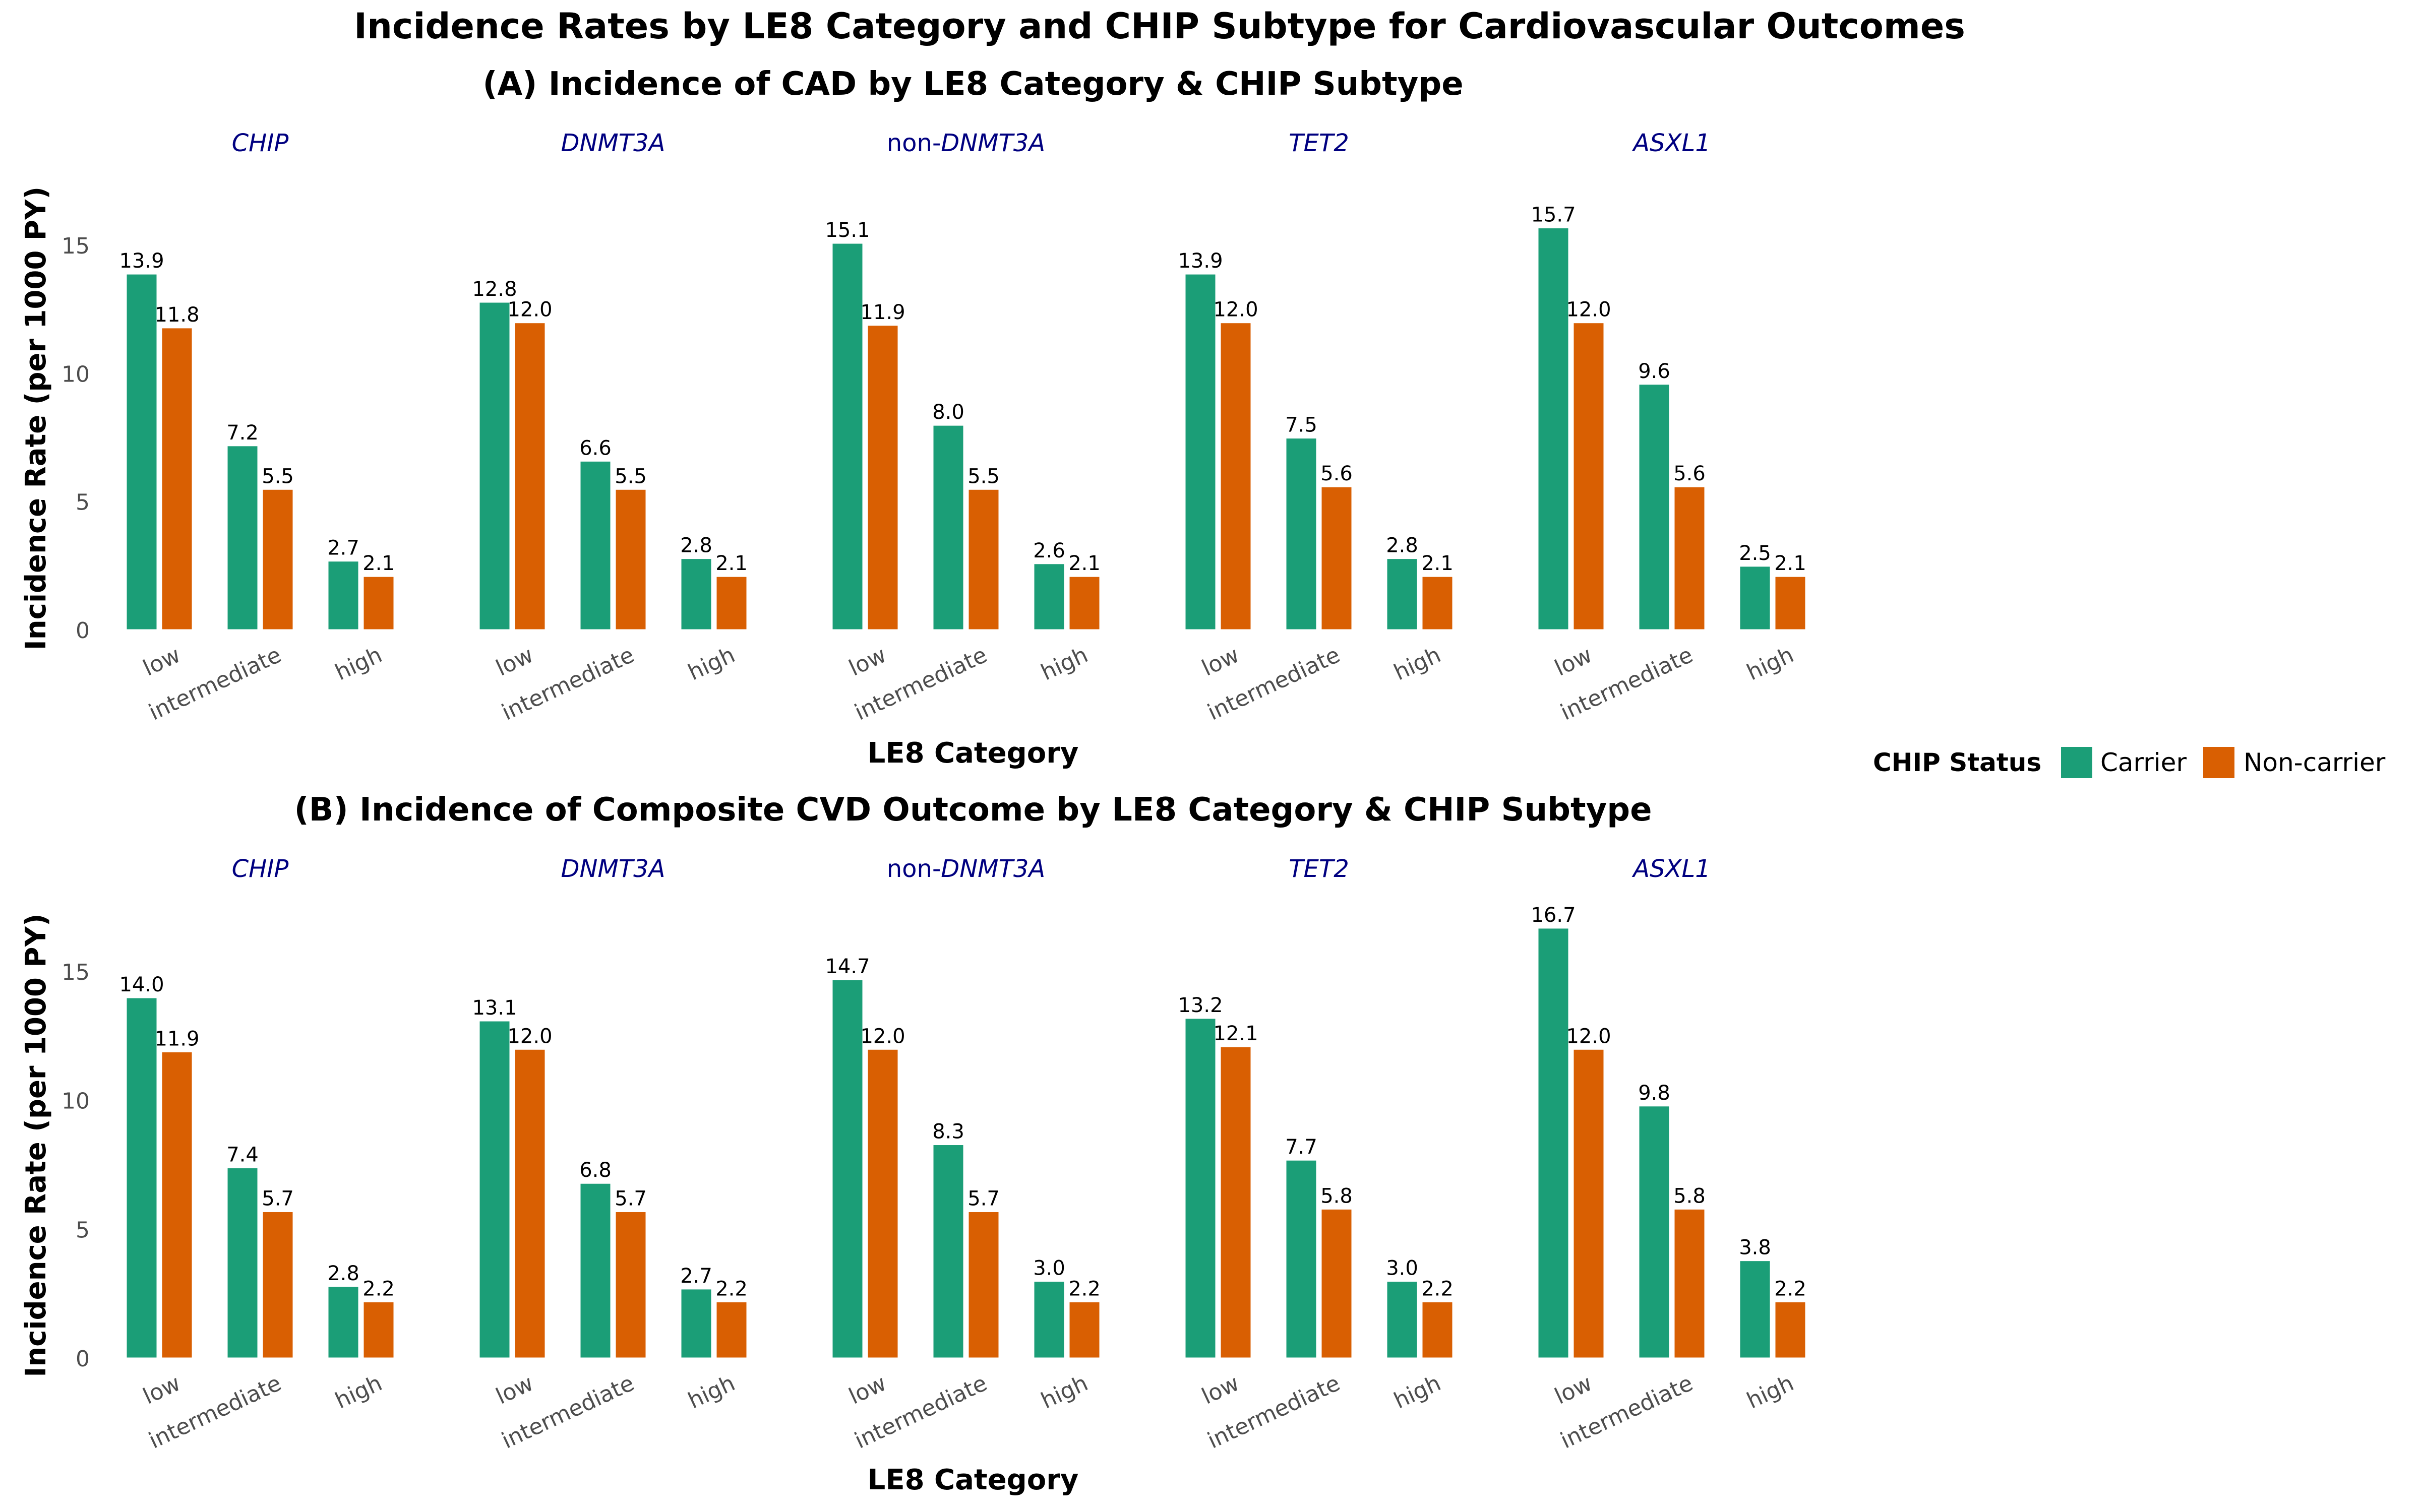  What do you see at coordinates (2129, 763) in the screenshot?
I see `legend: CHIP Status Carrier Non-carrier` at bounding box center [2129, 763].